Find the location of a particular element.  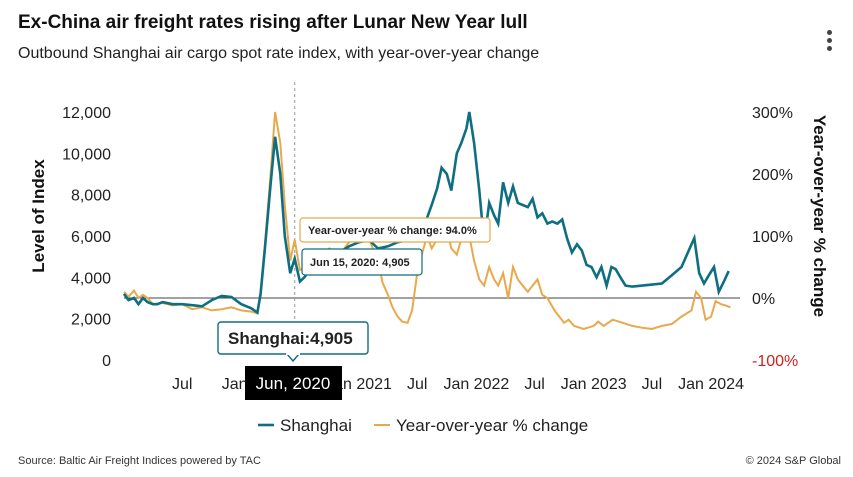

y-left-axis-title: Level of Index is located at coordinates (38, 216).